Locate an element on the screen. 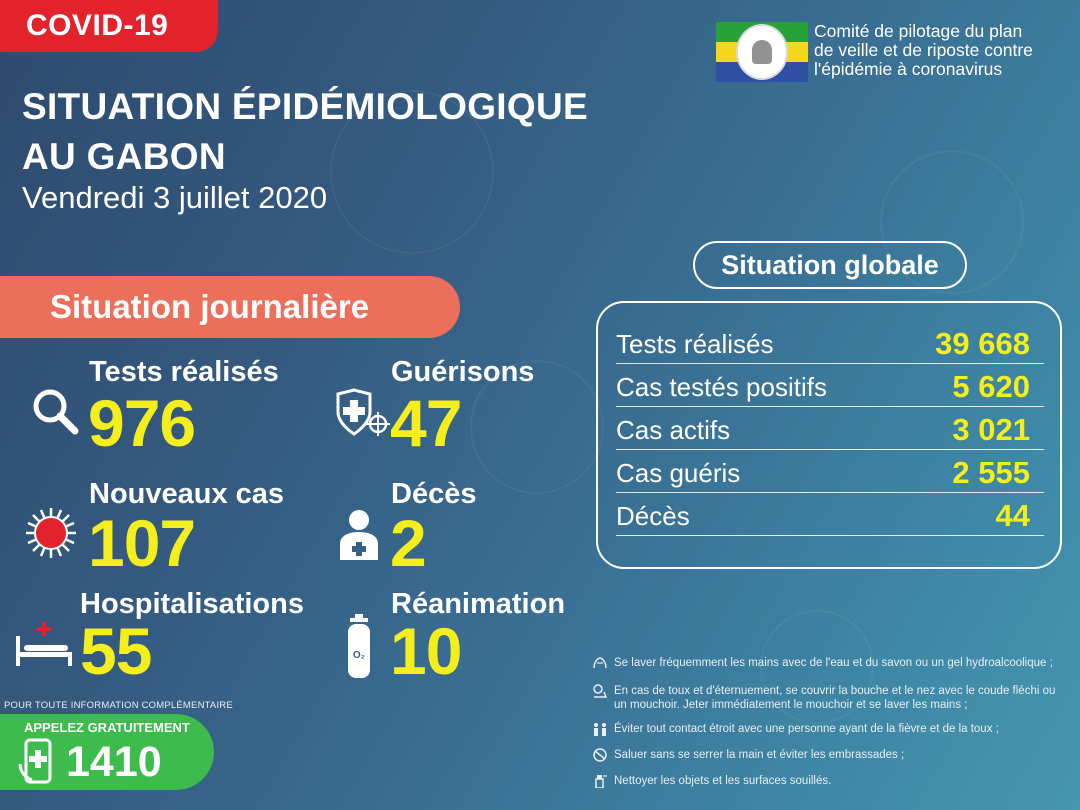 The width and height of the screenshot is (1080, 810). magnifier-icon is located at coordinates (55, 411).